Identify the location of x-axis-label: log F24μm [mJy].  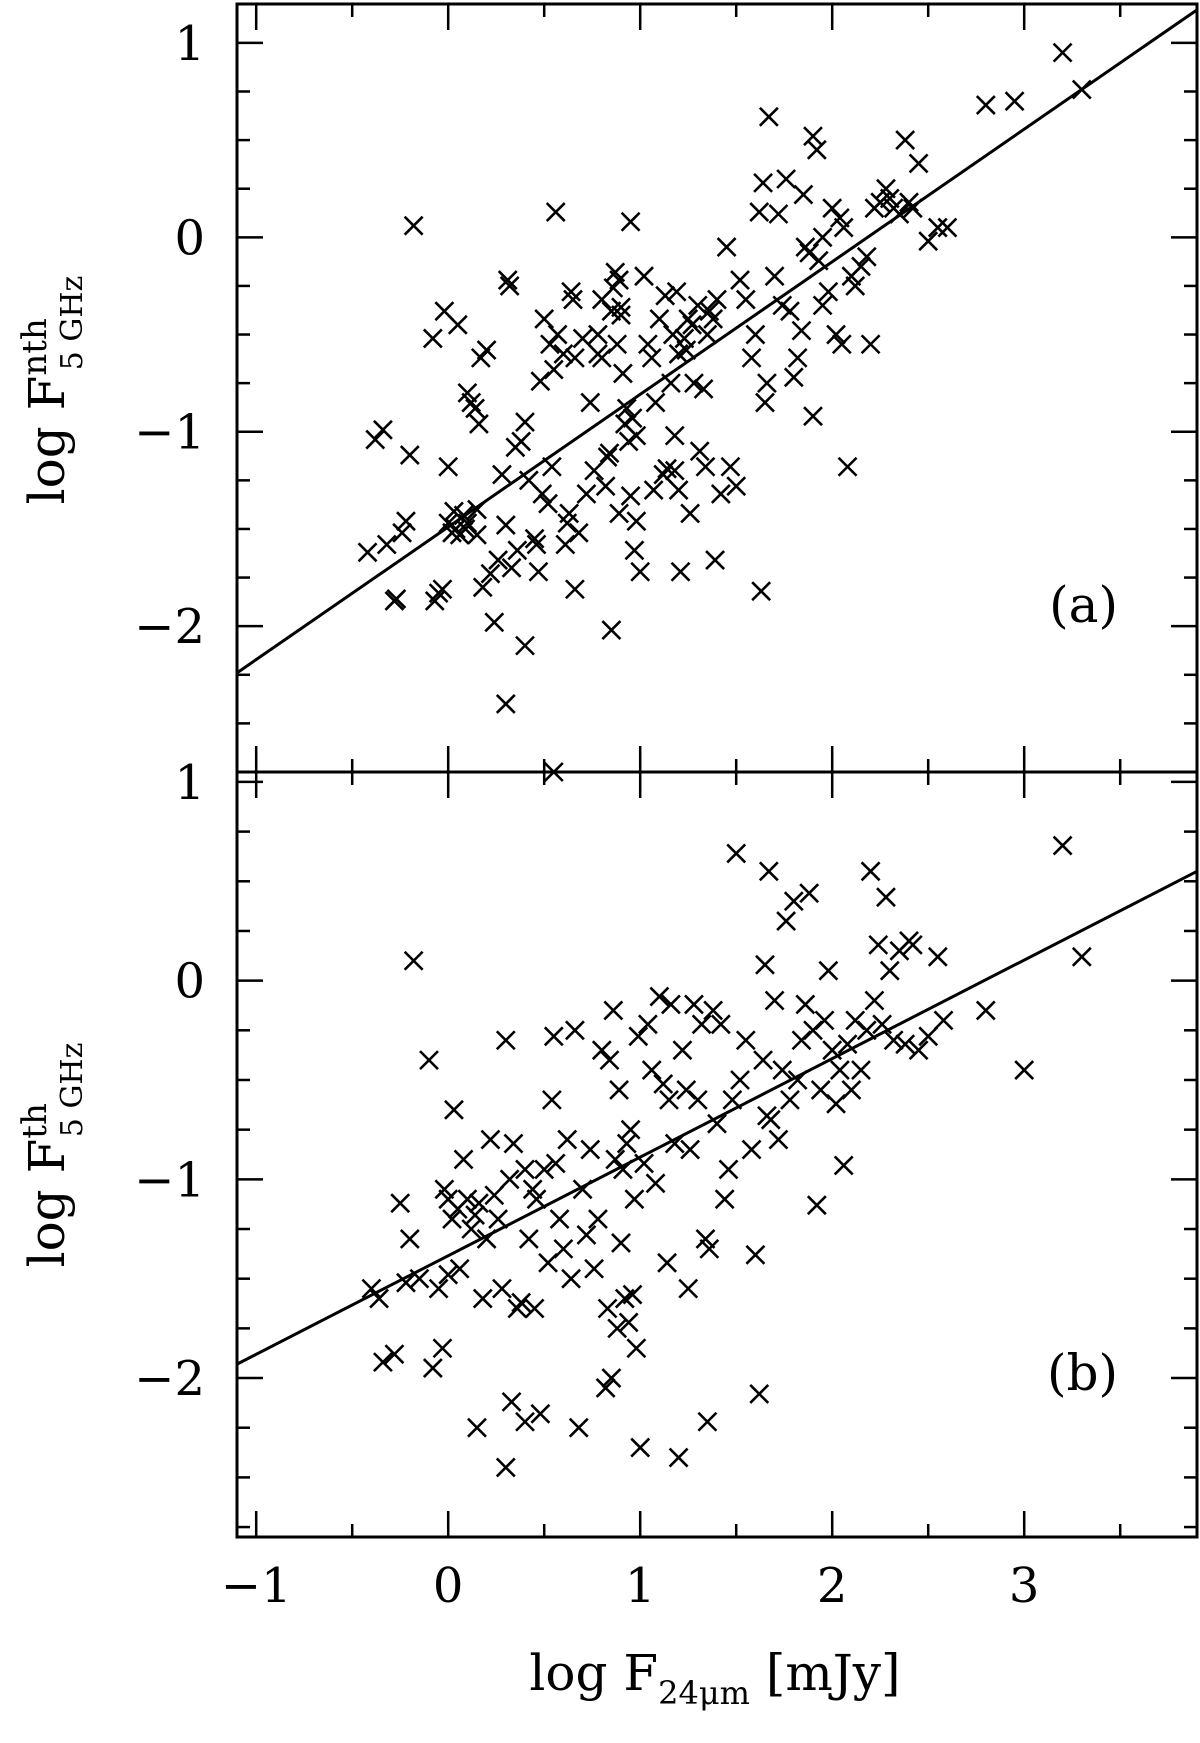
(714, 1678).